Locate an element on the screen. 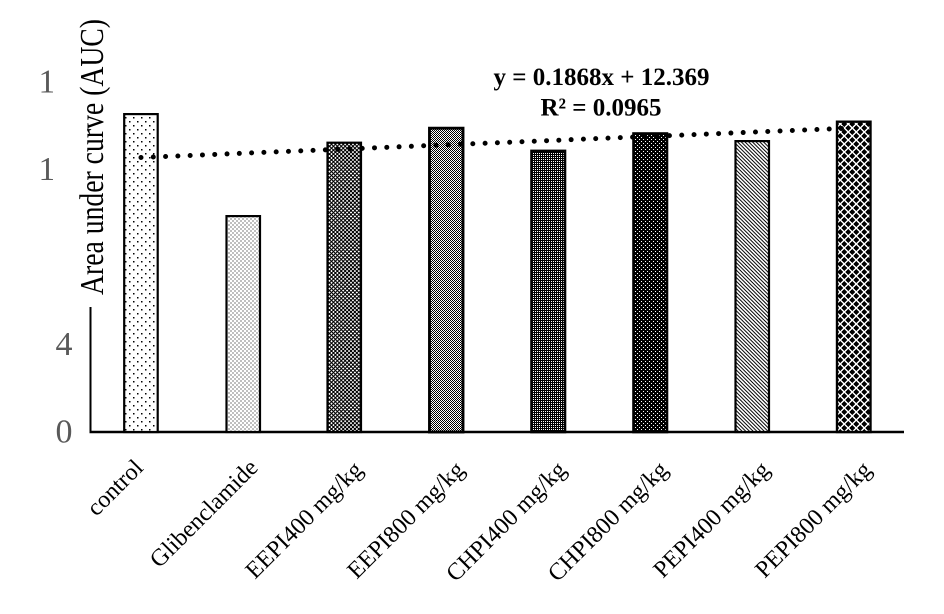 This screenshot has height=614, width=944. svg-text: Glibenclamide is located at coordinates (204, 514).